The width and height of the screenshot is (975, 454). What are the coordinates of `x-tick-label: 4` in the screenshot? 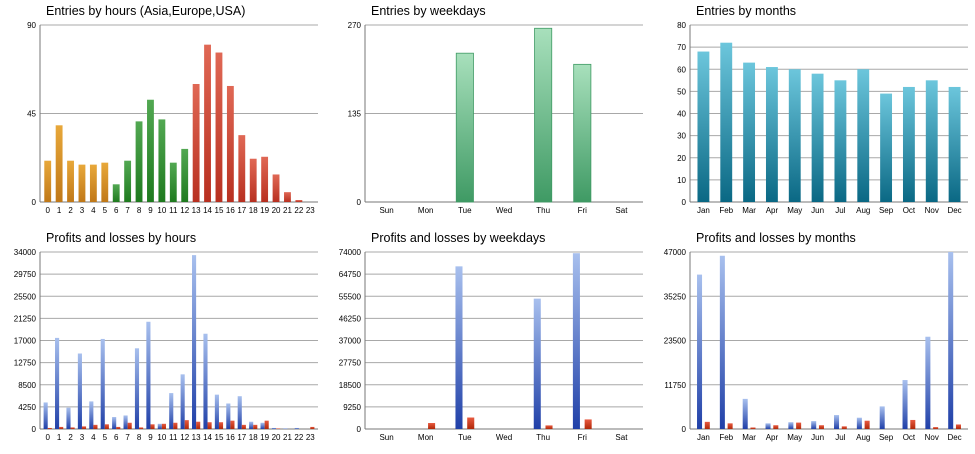 It's located at (93, 437).